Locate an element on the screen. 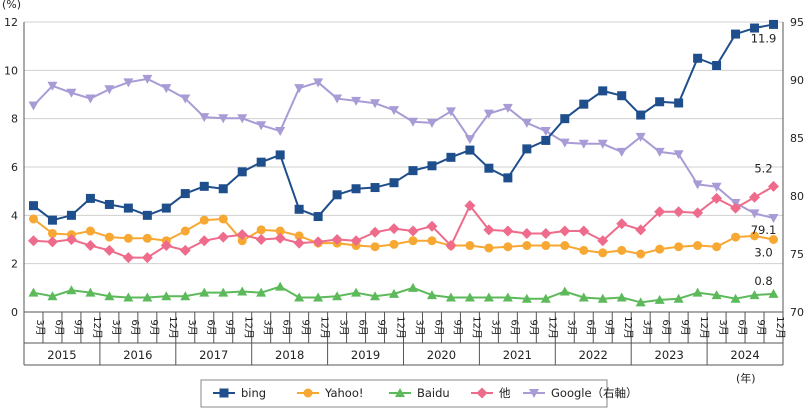  y-right-tick-label: 70 is located at coordinates (797, 312).